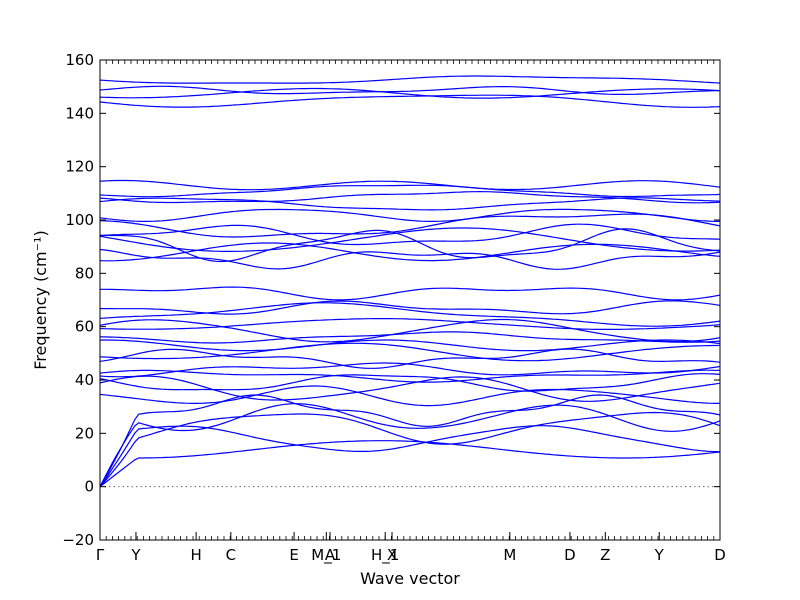 This screenshot has height=600, width=800. What do you see at coordinates (410, 578) in the screenshot?
I see `x-axis-label: Wave vector` at bounding box center [410, 578].